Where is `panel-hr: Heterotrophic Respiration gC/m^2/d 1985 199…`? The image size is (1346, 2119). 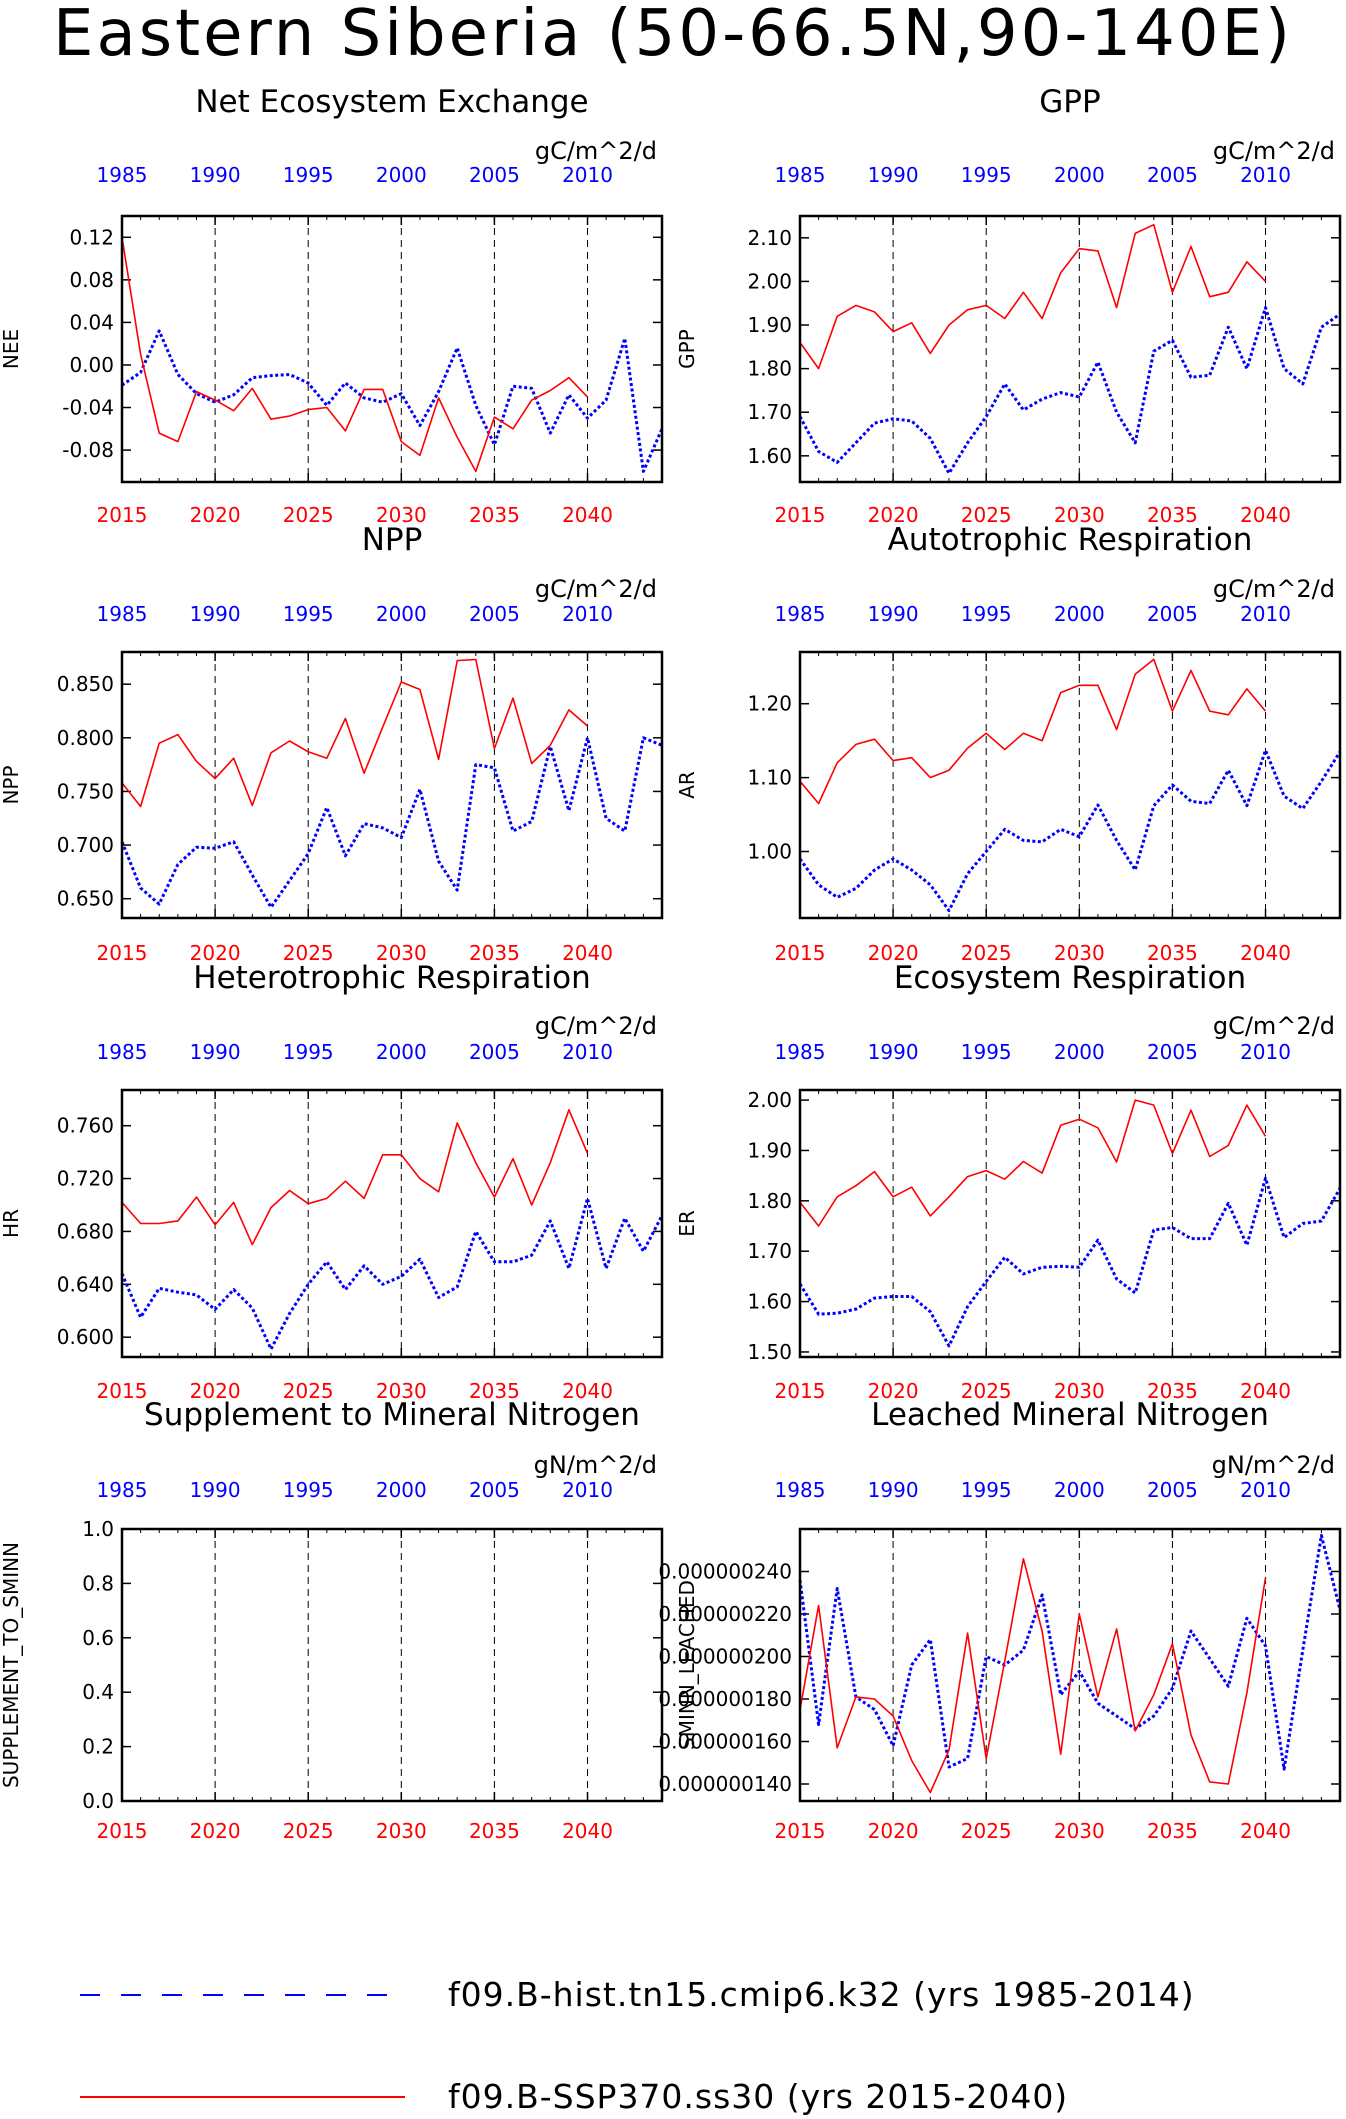
panel-hr: Heterotrophic Respiration gC/m^2/d 1985 199… is located at coordinates (332, 1181).